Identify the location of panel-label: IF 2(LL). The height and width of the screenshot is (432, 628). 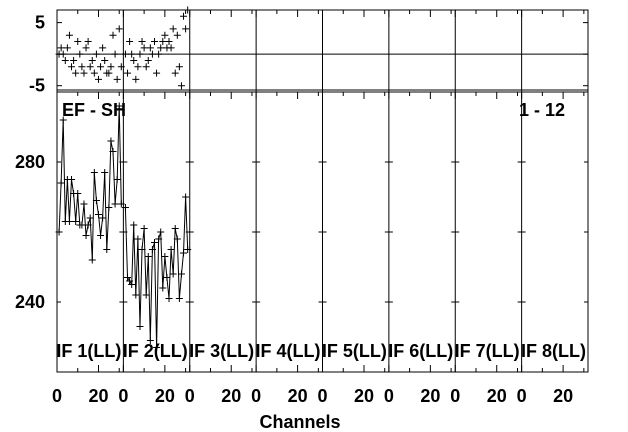
(155, 351).